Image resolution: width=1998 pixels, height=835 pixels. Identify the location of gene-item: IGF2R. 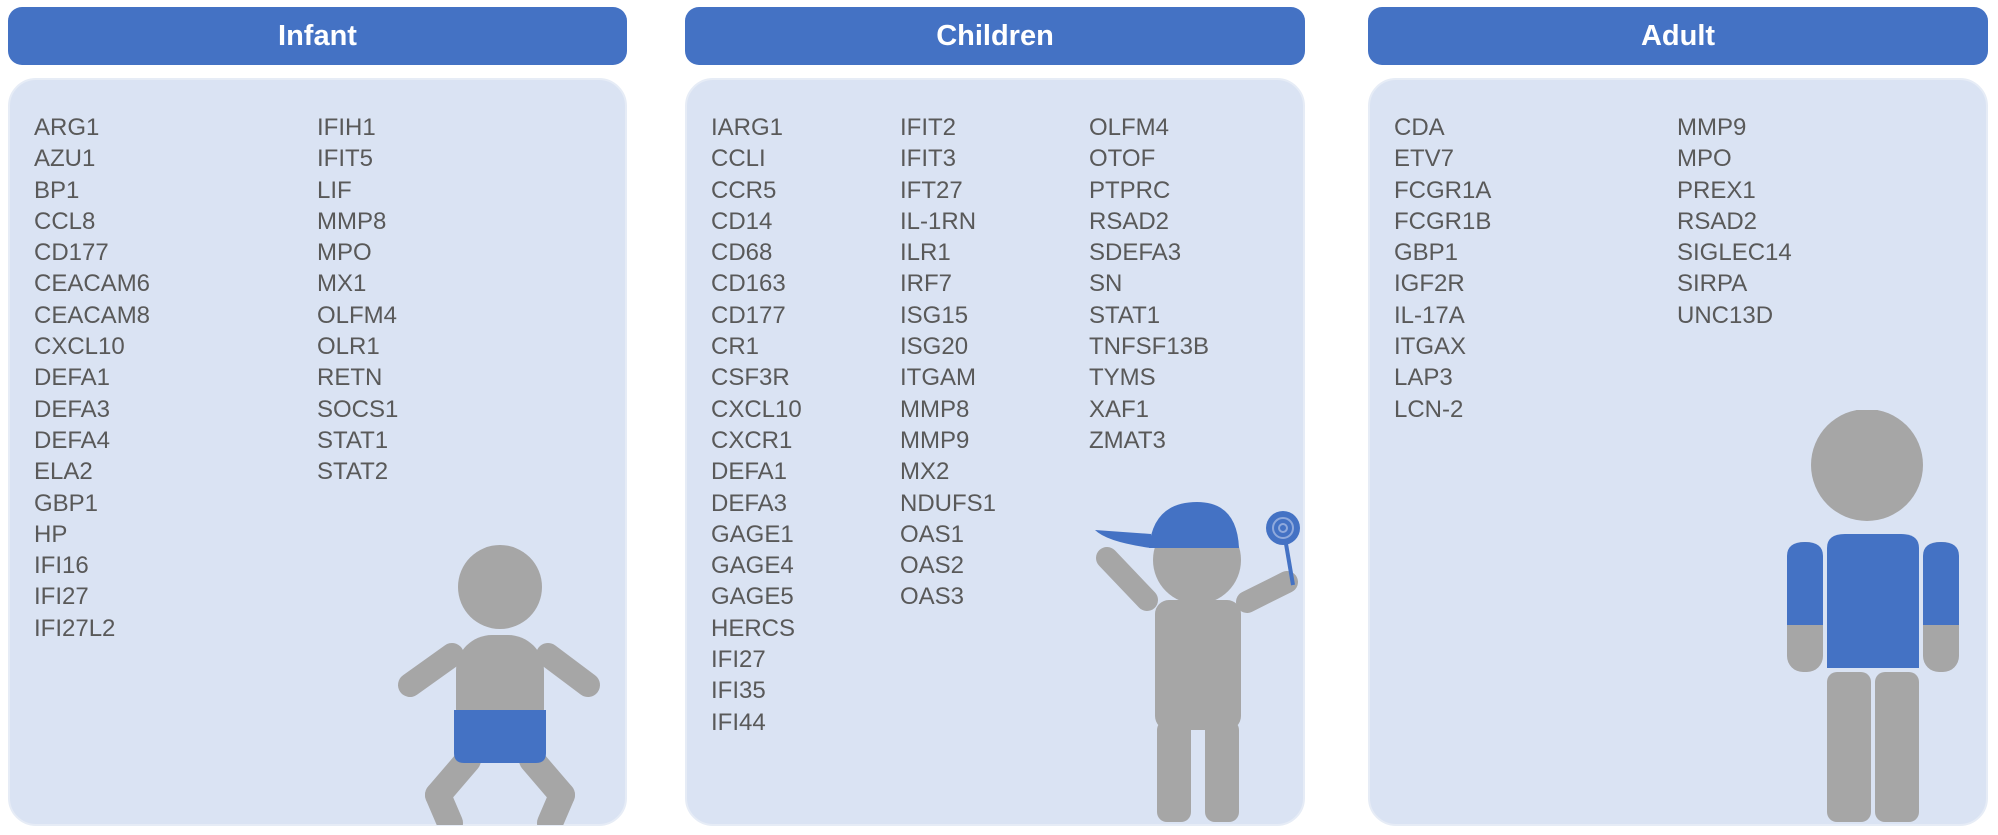
(1429, 284).